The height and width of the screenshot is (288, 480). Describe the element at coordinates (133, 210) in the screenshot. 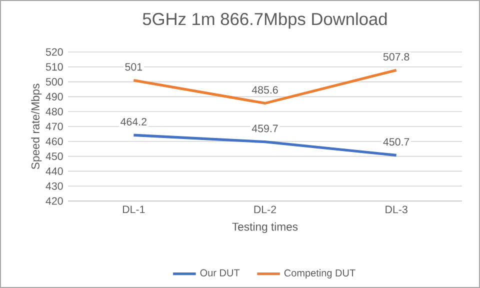

I see `x-tick-label: DL-1` at that location.